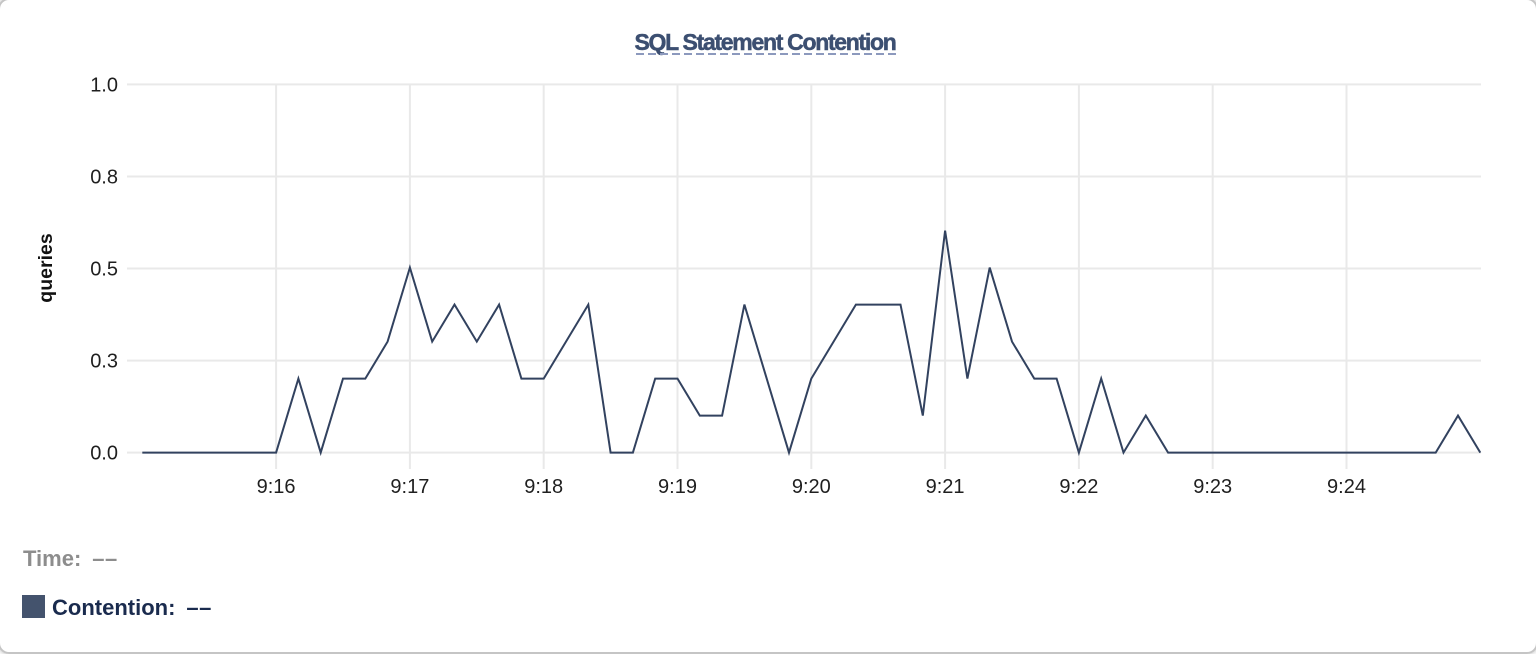 The width and height of the screenshot is (1536, 654). What do you see at coordinates (1078, 487) in the screenshot?
I see `svg-text: 9:22` at bounding box center [1078, 487].